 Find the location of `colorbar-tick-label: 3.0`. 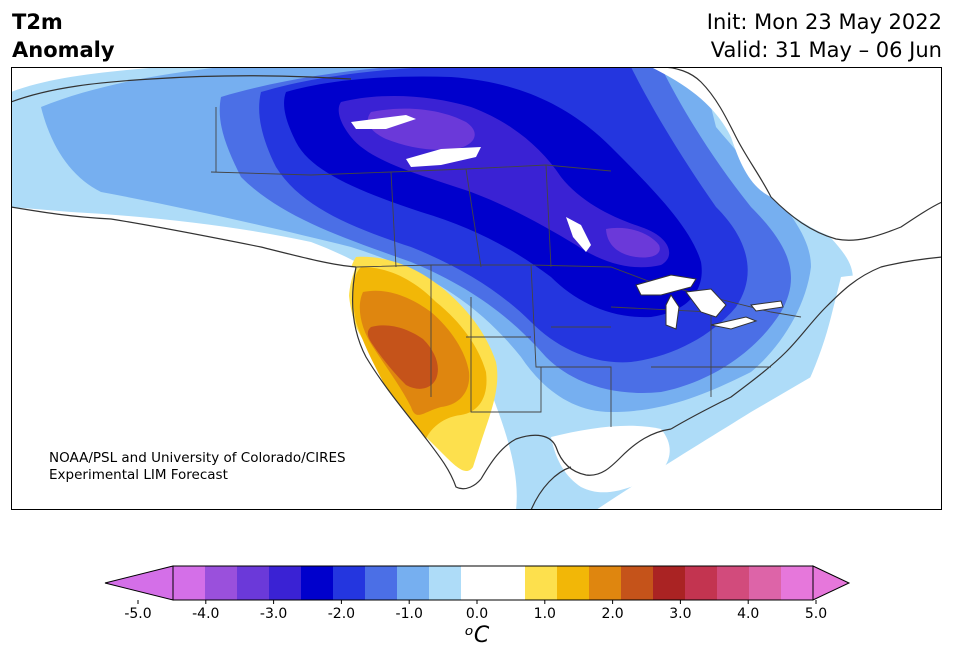

colorbar-tick-label: 3.0 is located at coordinates (680, 614).